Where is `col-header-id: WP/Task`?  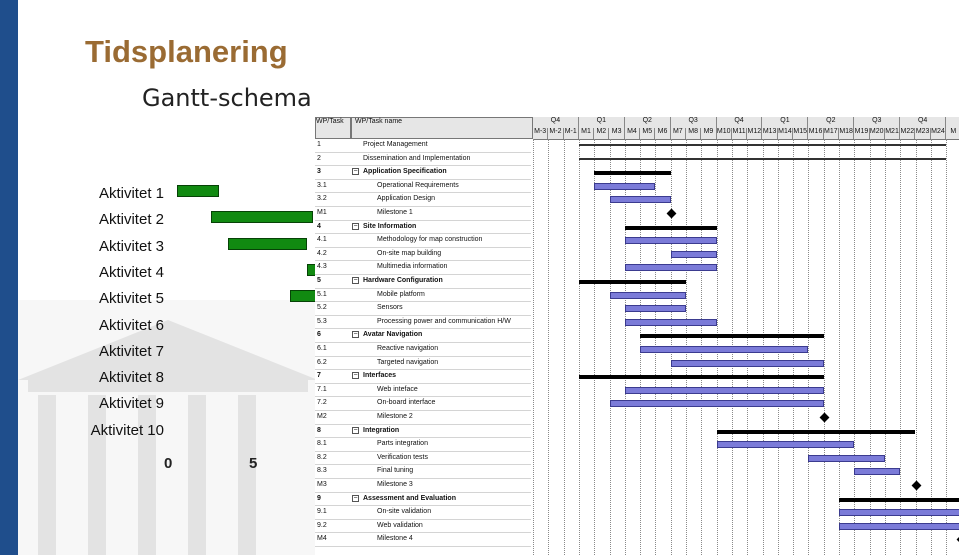 col-header-id: WP/Task is located at coordinates (333, 128).